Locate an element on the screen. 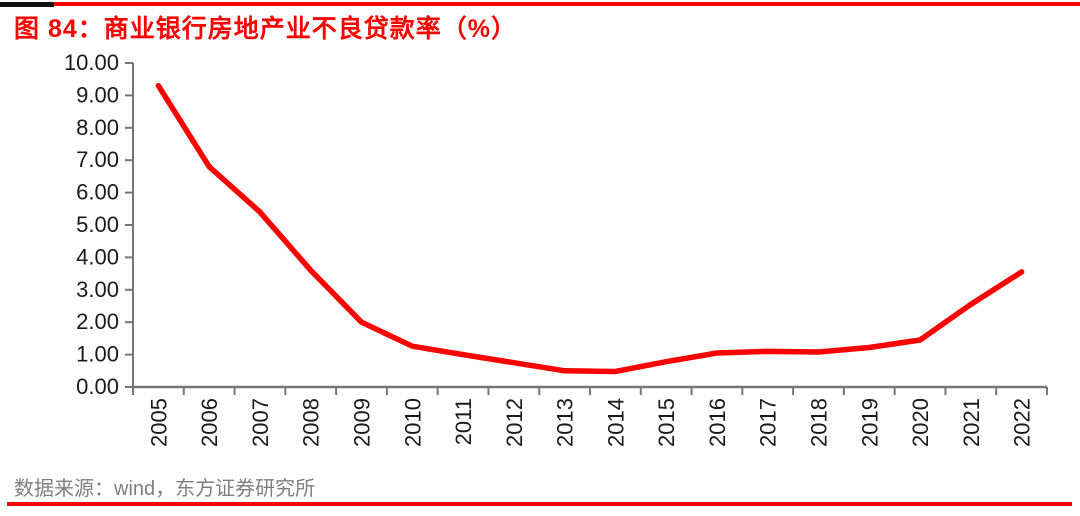  x-tick-label: 2011 is located at coordinates (463, 421).